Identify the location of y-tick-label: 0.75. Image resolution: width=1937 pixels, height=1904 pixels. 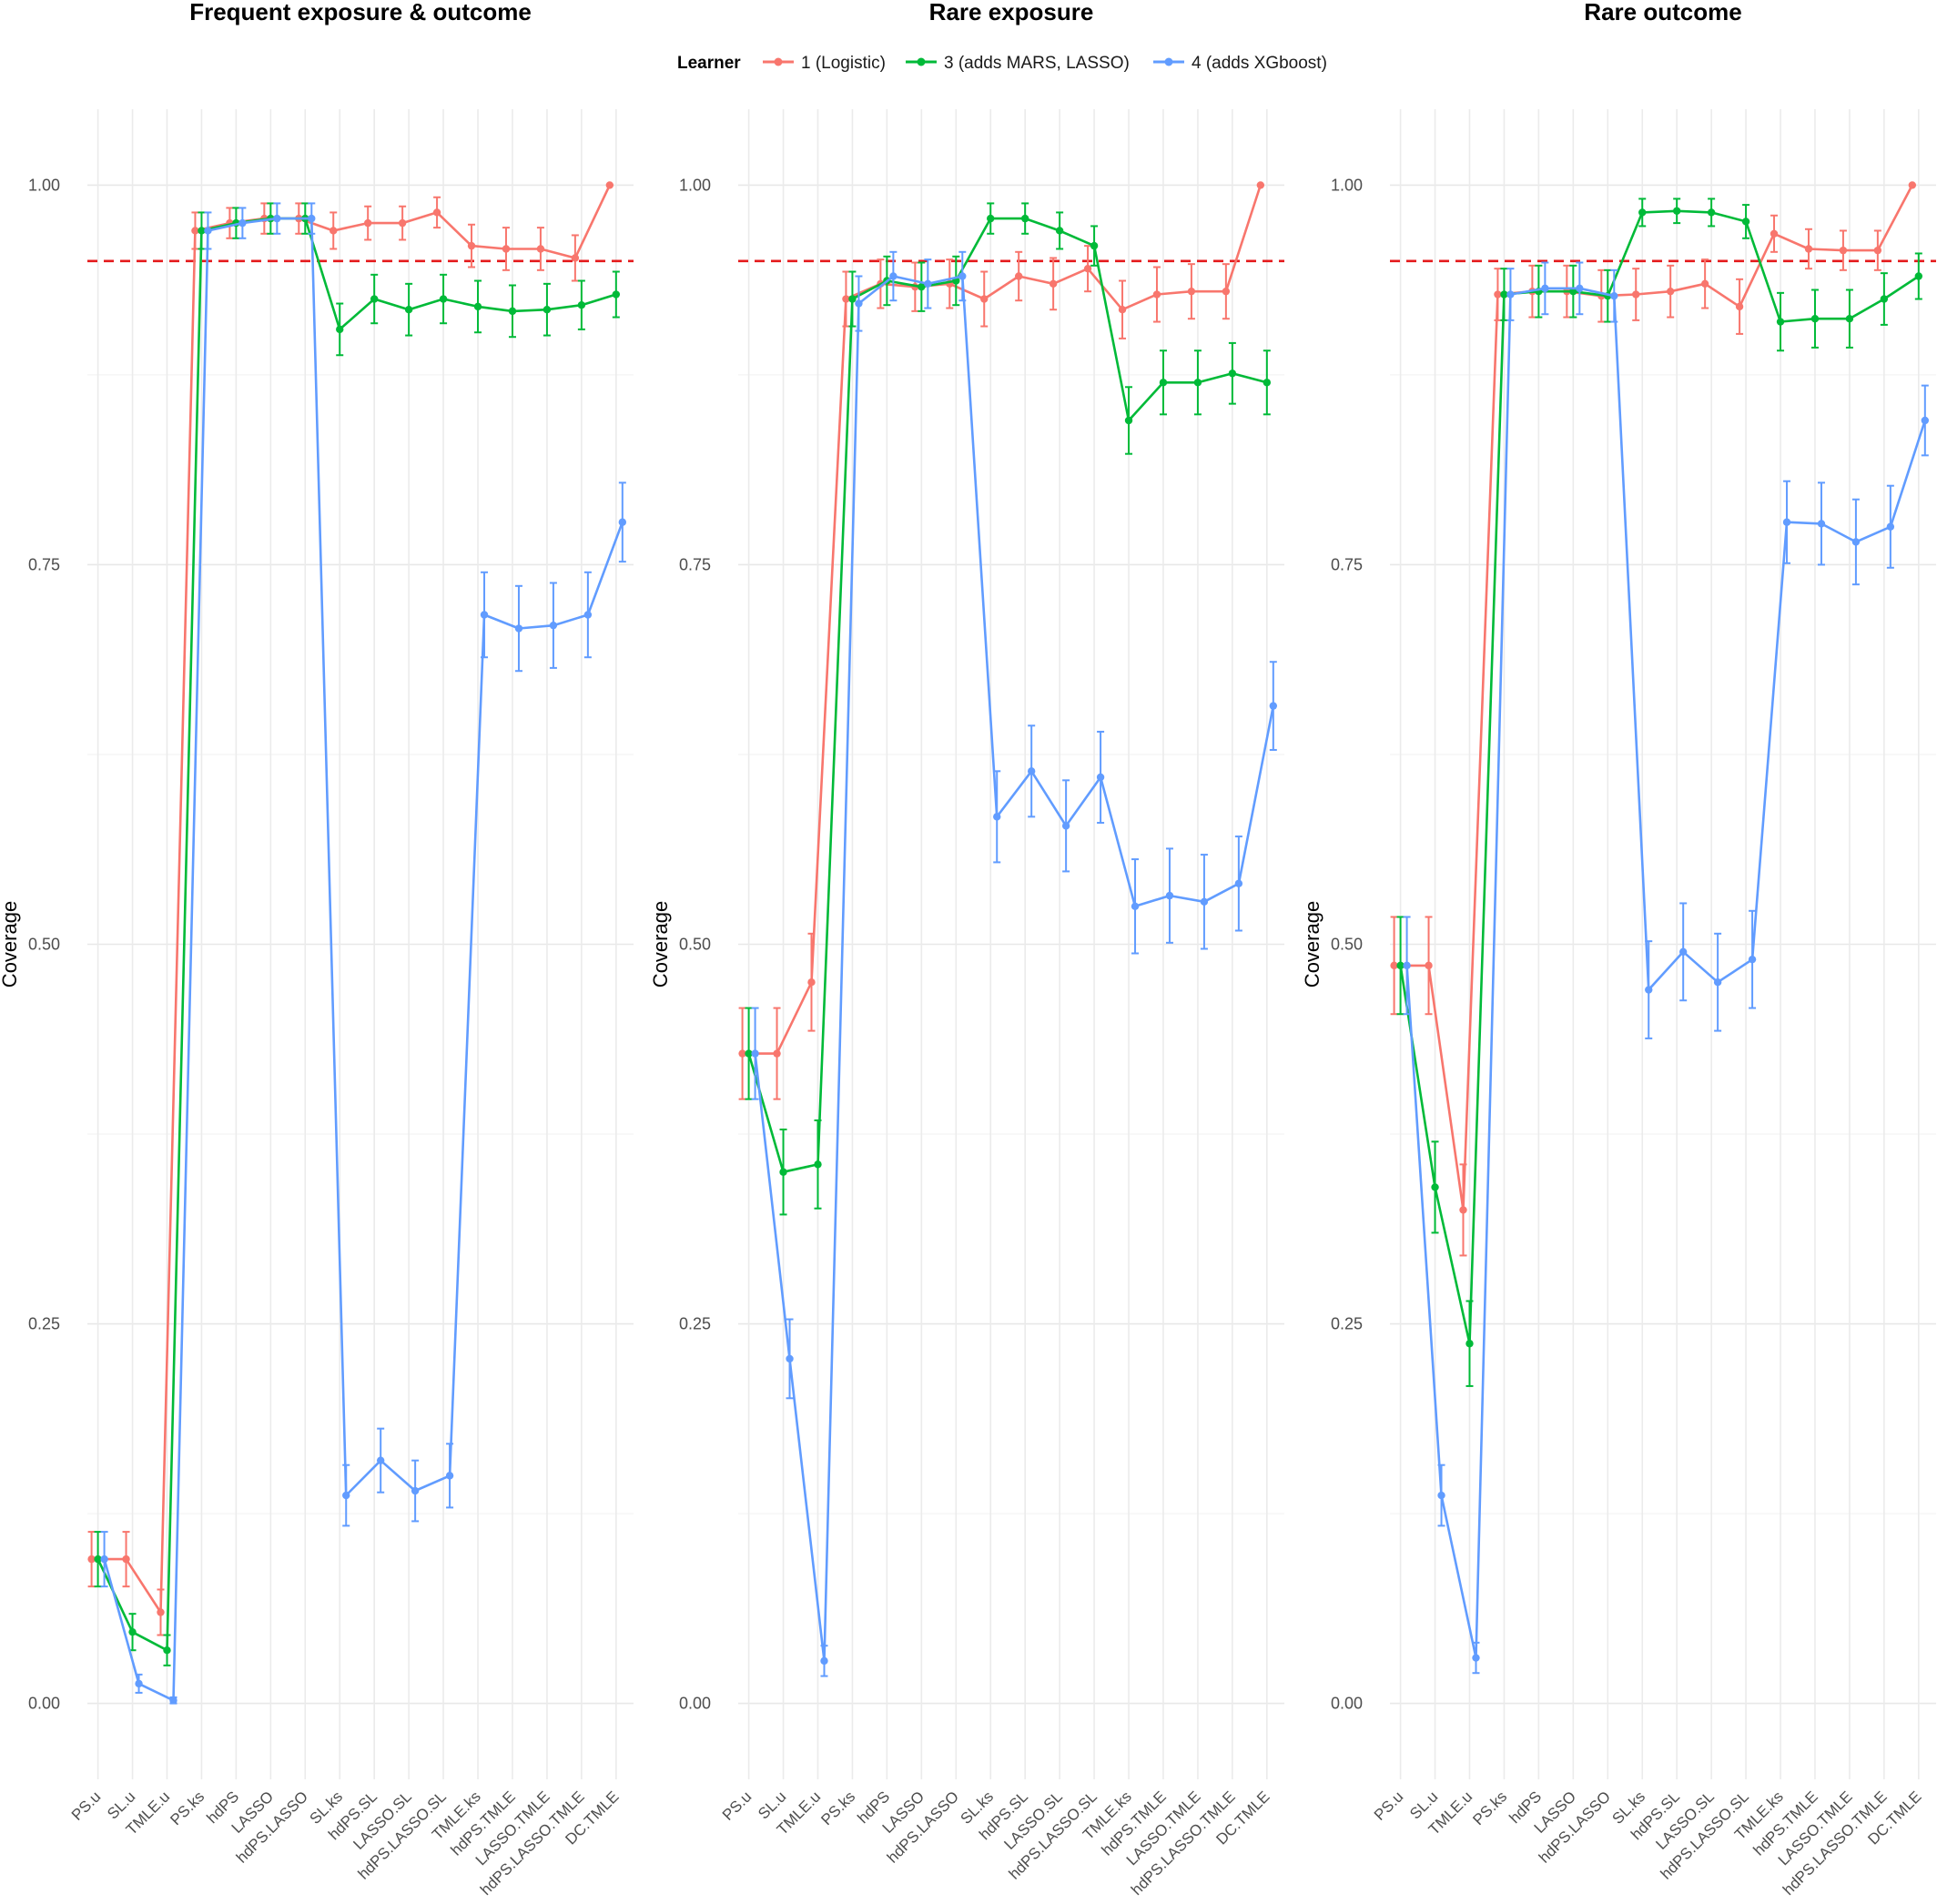
(695, 564).